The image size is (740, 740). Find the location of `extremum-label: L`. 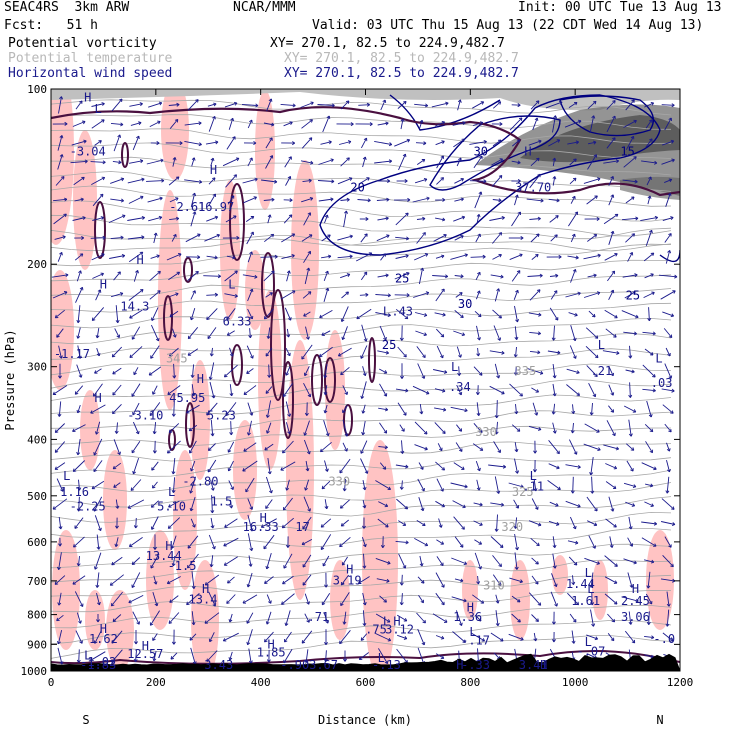

extremum-label: L is located at coordinates (386, 311).